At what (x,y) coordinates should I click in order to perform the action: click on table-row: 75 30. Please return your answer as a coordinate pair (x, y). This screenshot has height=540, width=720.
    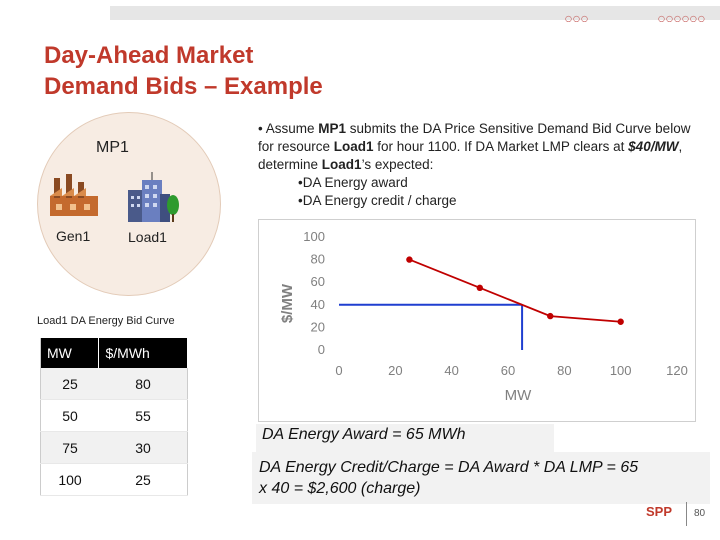
    Looking at the image, I should click on (114, 447).